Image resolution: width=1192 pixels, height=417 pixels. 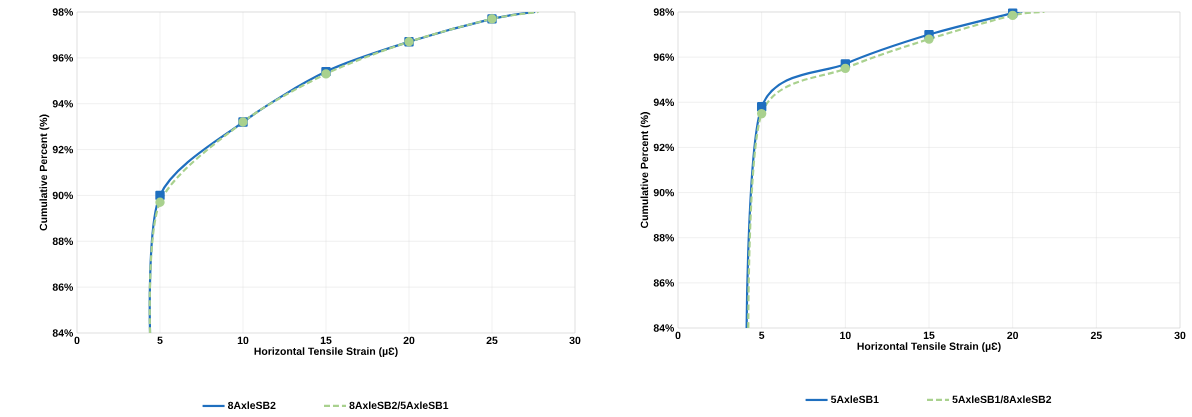 I want to click on legend-label: 8AxleSB2/5AxleSB1, so click(x=399, y=405).